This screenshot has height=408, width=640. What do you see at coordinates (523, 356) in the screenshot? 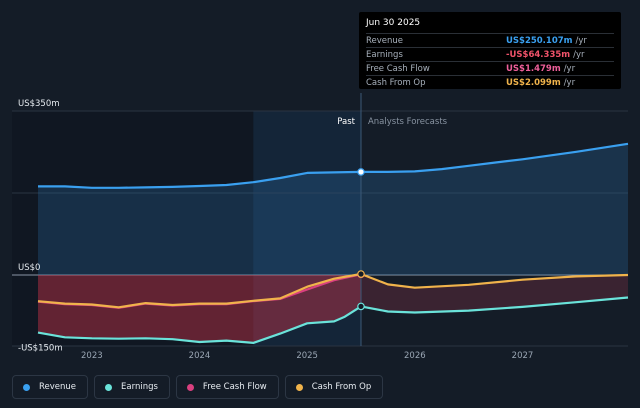
I see `x-tick-label: 2027` at bounding box center [523, 356].